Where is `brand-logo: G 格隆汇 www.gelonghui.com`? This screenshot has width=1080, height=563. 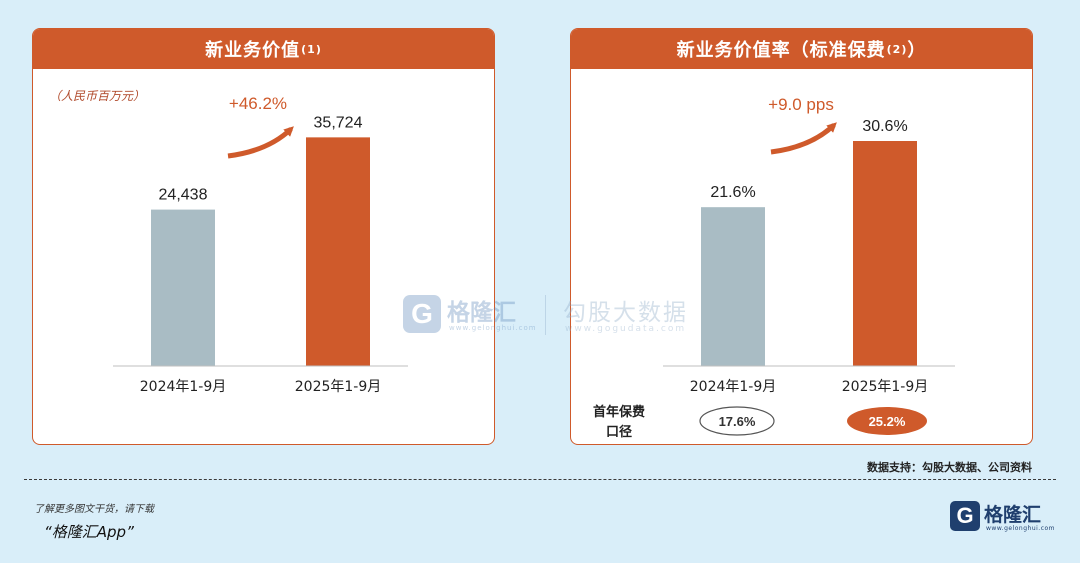 brand-logo: G 格隆汇 www.gelonghui.com is located at coordinates (1005, 517).